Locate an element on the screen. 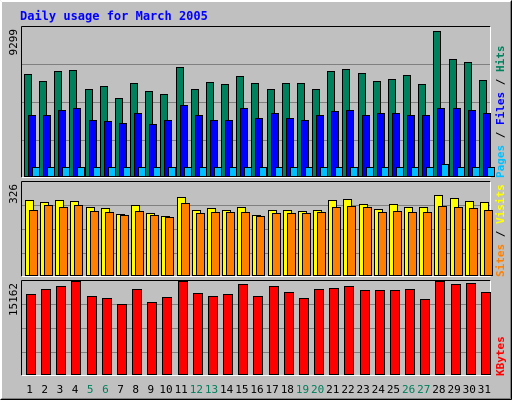  day-tick-label: 13 is located at coordinates (211, 389).